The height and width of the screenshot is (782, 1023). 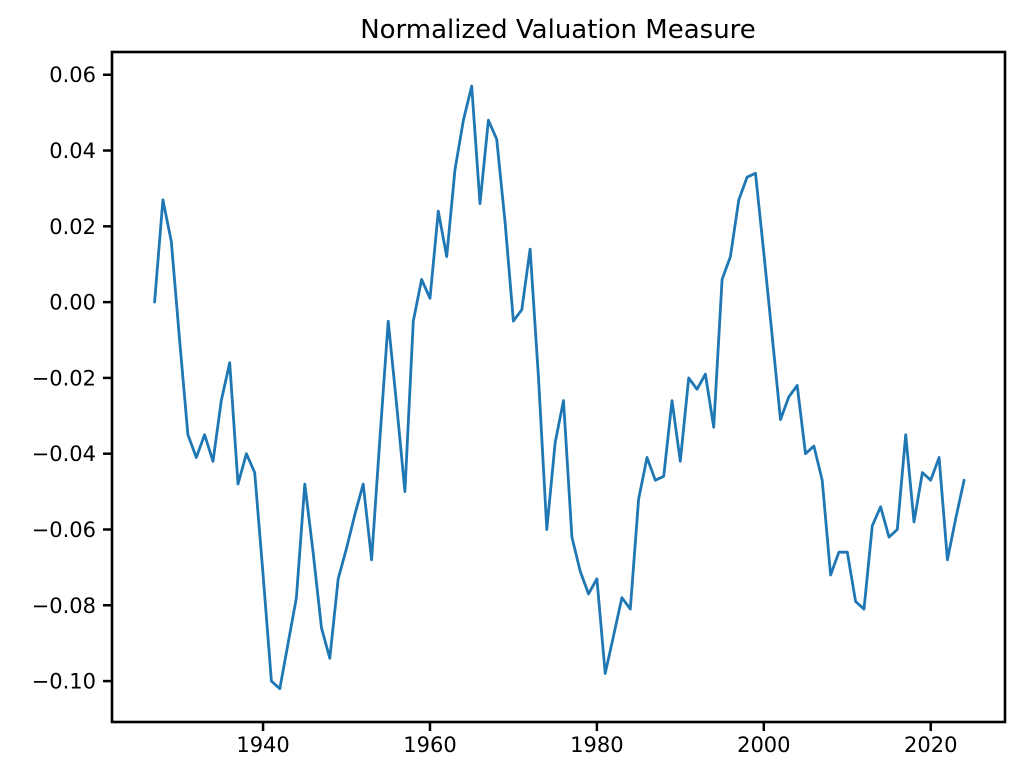 What do you see at coordinates (64, 454) in the screenshot?
I see `y-tick-label: −0.04` at bounding box center [64, 454].